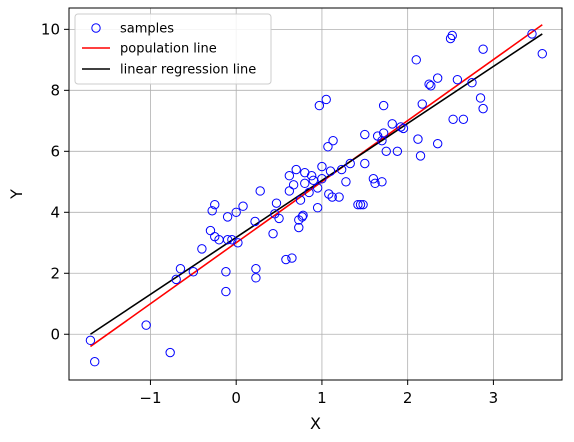 This screenshot has width=574, height=442. I want to click on legend-samples-label: samples, so click(147, 29).